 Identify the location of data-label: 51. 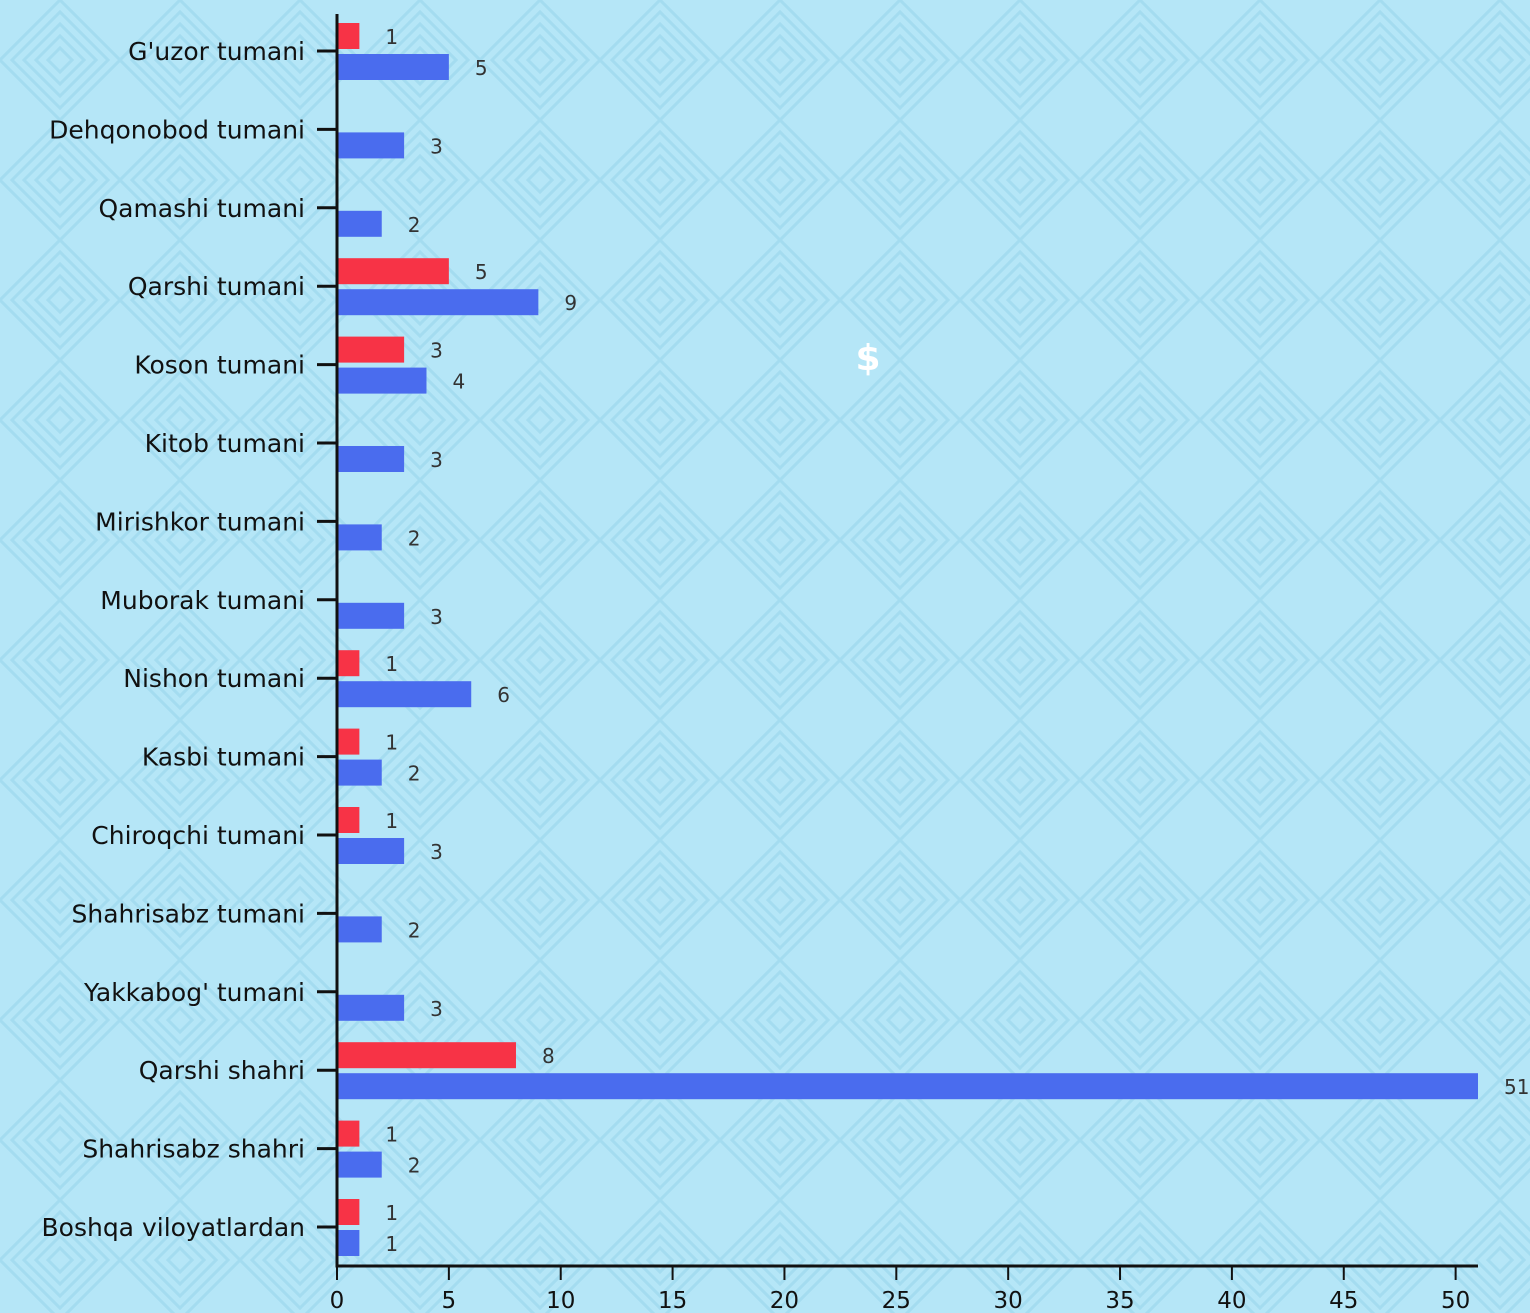
(1516, 1087).